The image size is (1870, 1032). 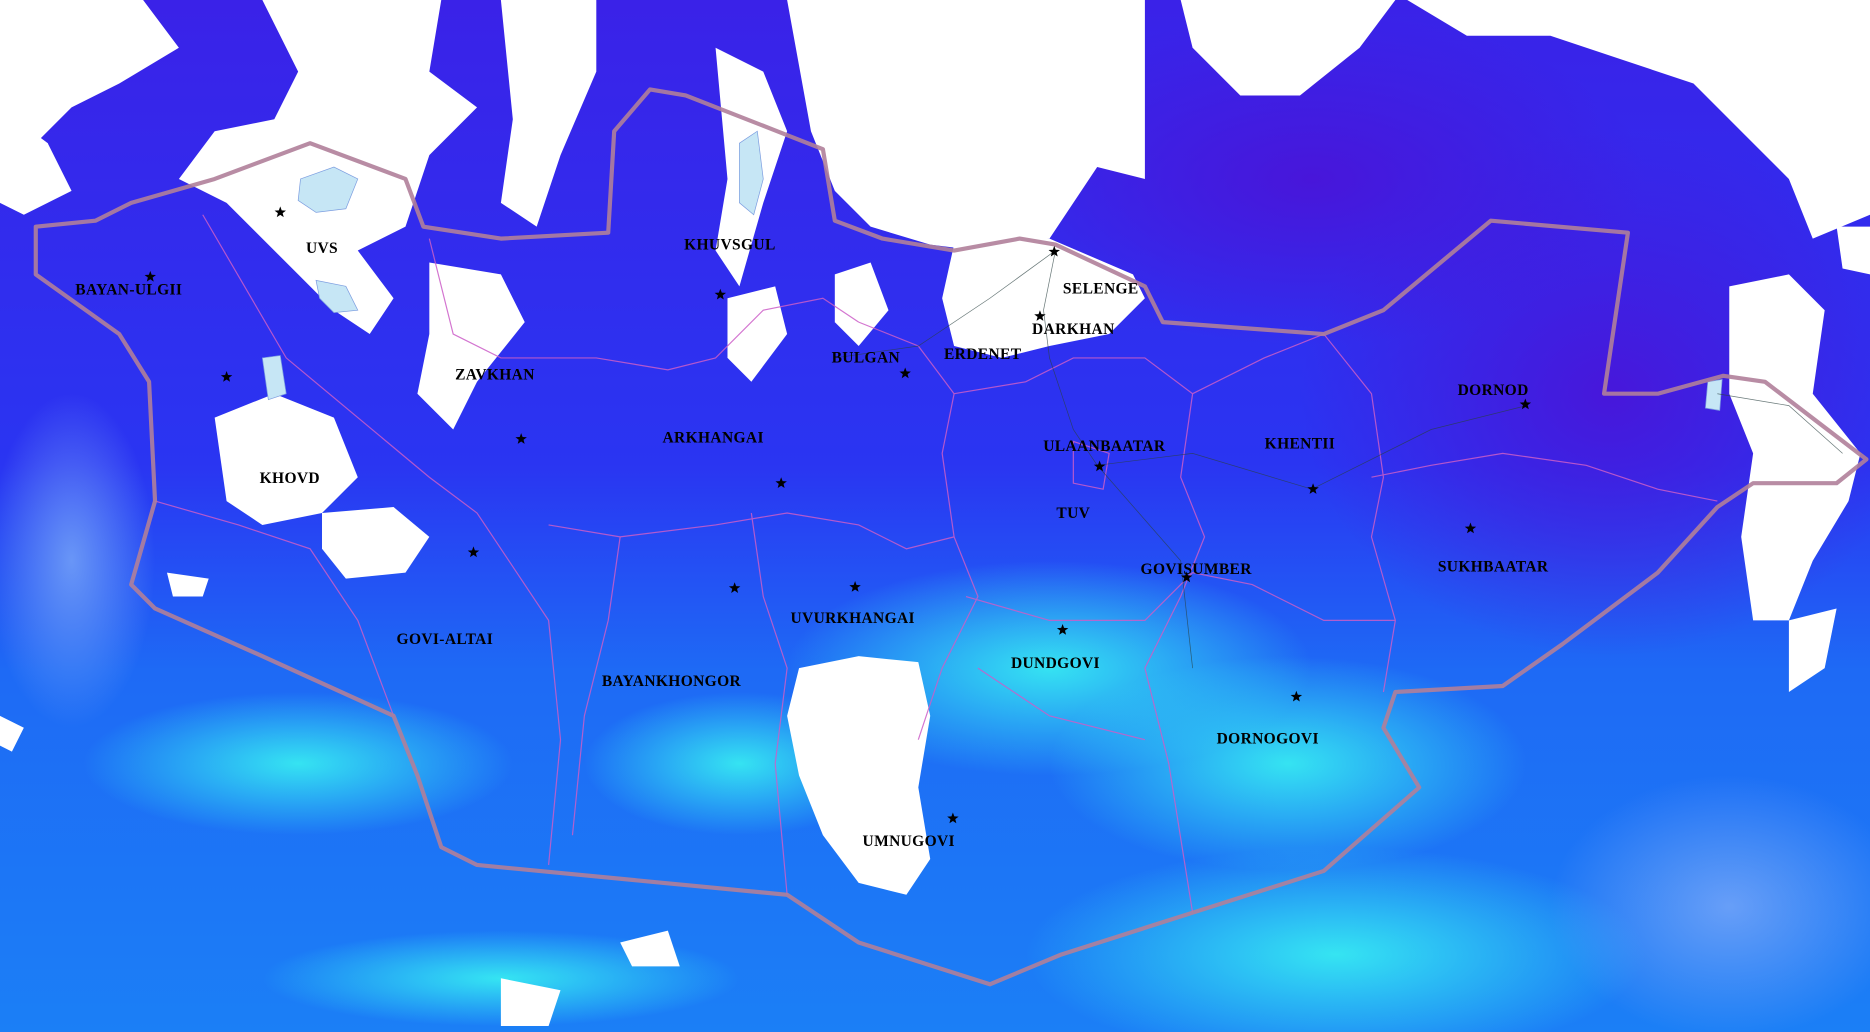 I want to click on province-label-ulaanbaatar: ULAANBAATAR, so click(x=1104, y=446).